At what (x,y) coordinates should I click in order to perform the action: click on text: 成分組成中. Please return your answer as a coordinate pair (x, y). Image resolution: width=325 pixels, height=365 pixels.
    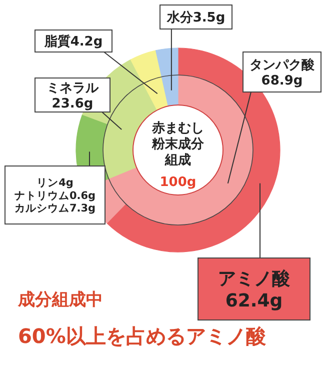
    Looking at the image, I should click on (60, 300).